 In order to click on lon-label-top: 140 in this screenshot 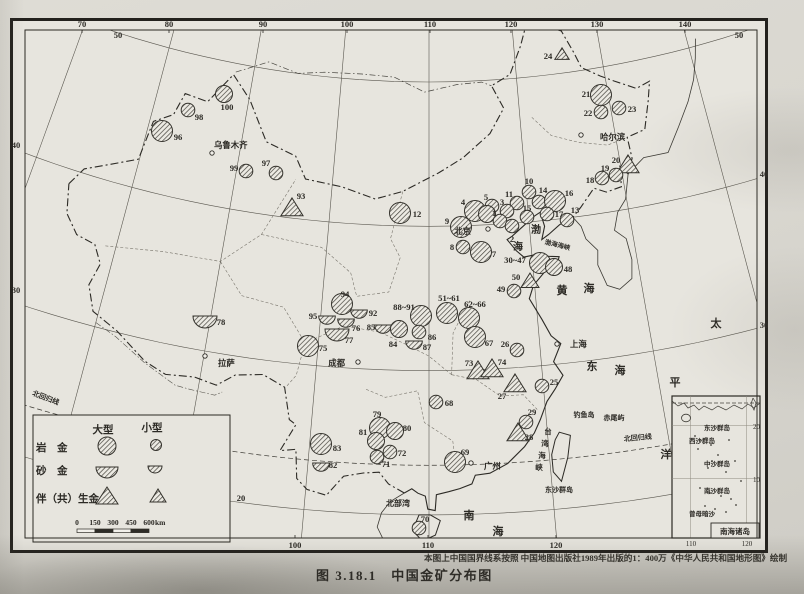, I will do `click(685, 24)`.